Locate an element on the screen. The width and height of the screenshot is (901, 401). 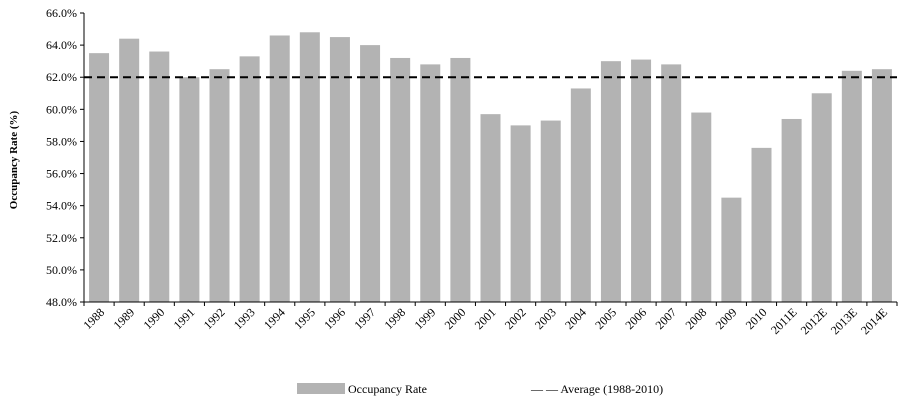
x-tick-label: 1996 is located at coordinates (334, 318).